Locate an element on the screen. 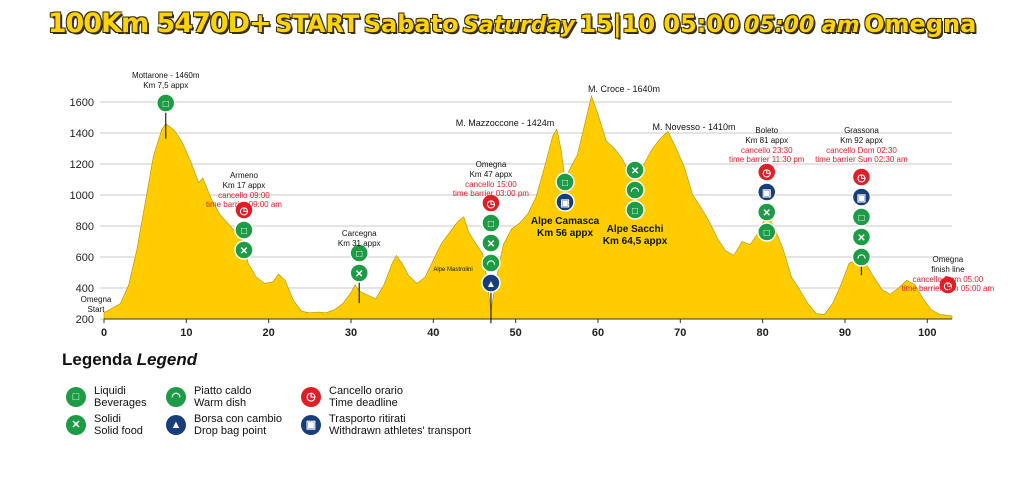  station-deadline-en: time barrier 03:00 pm is located at coordinates (491, 193).